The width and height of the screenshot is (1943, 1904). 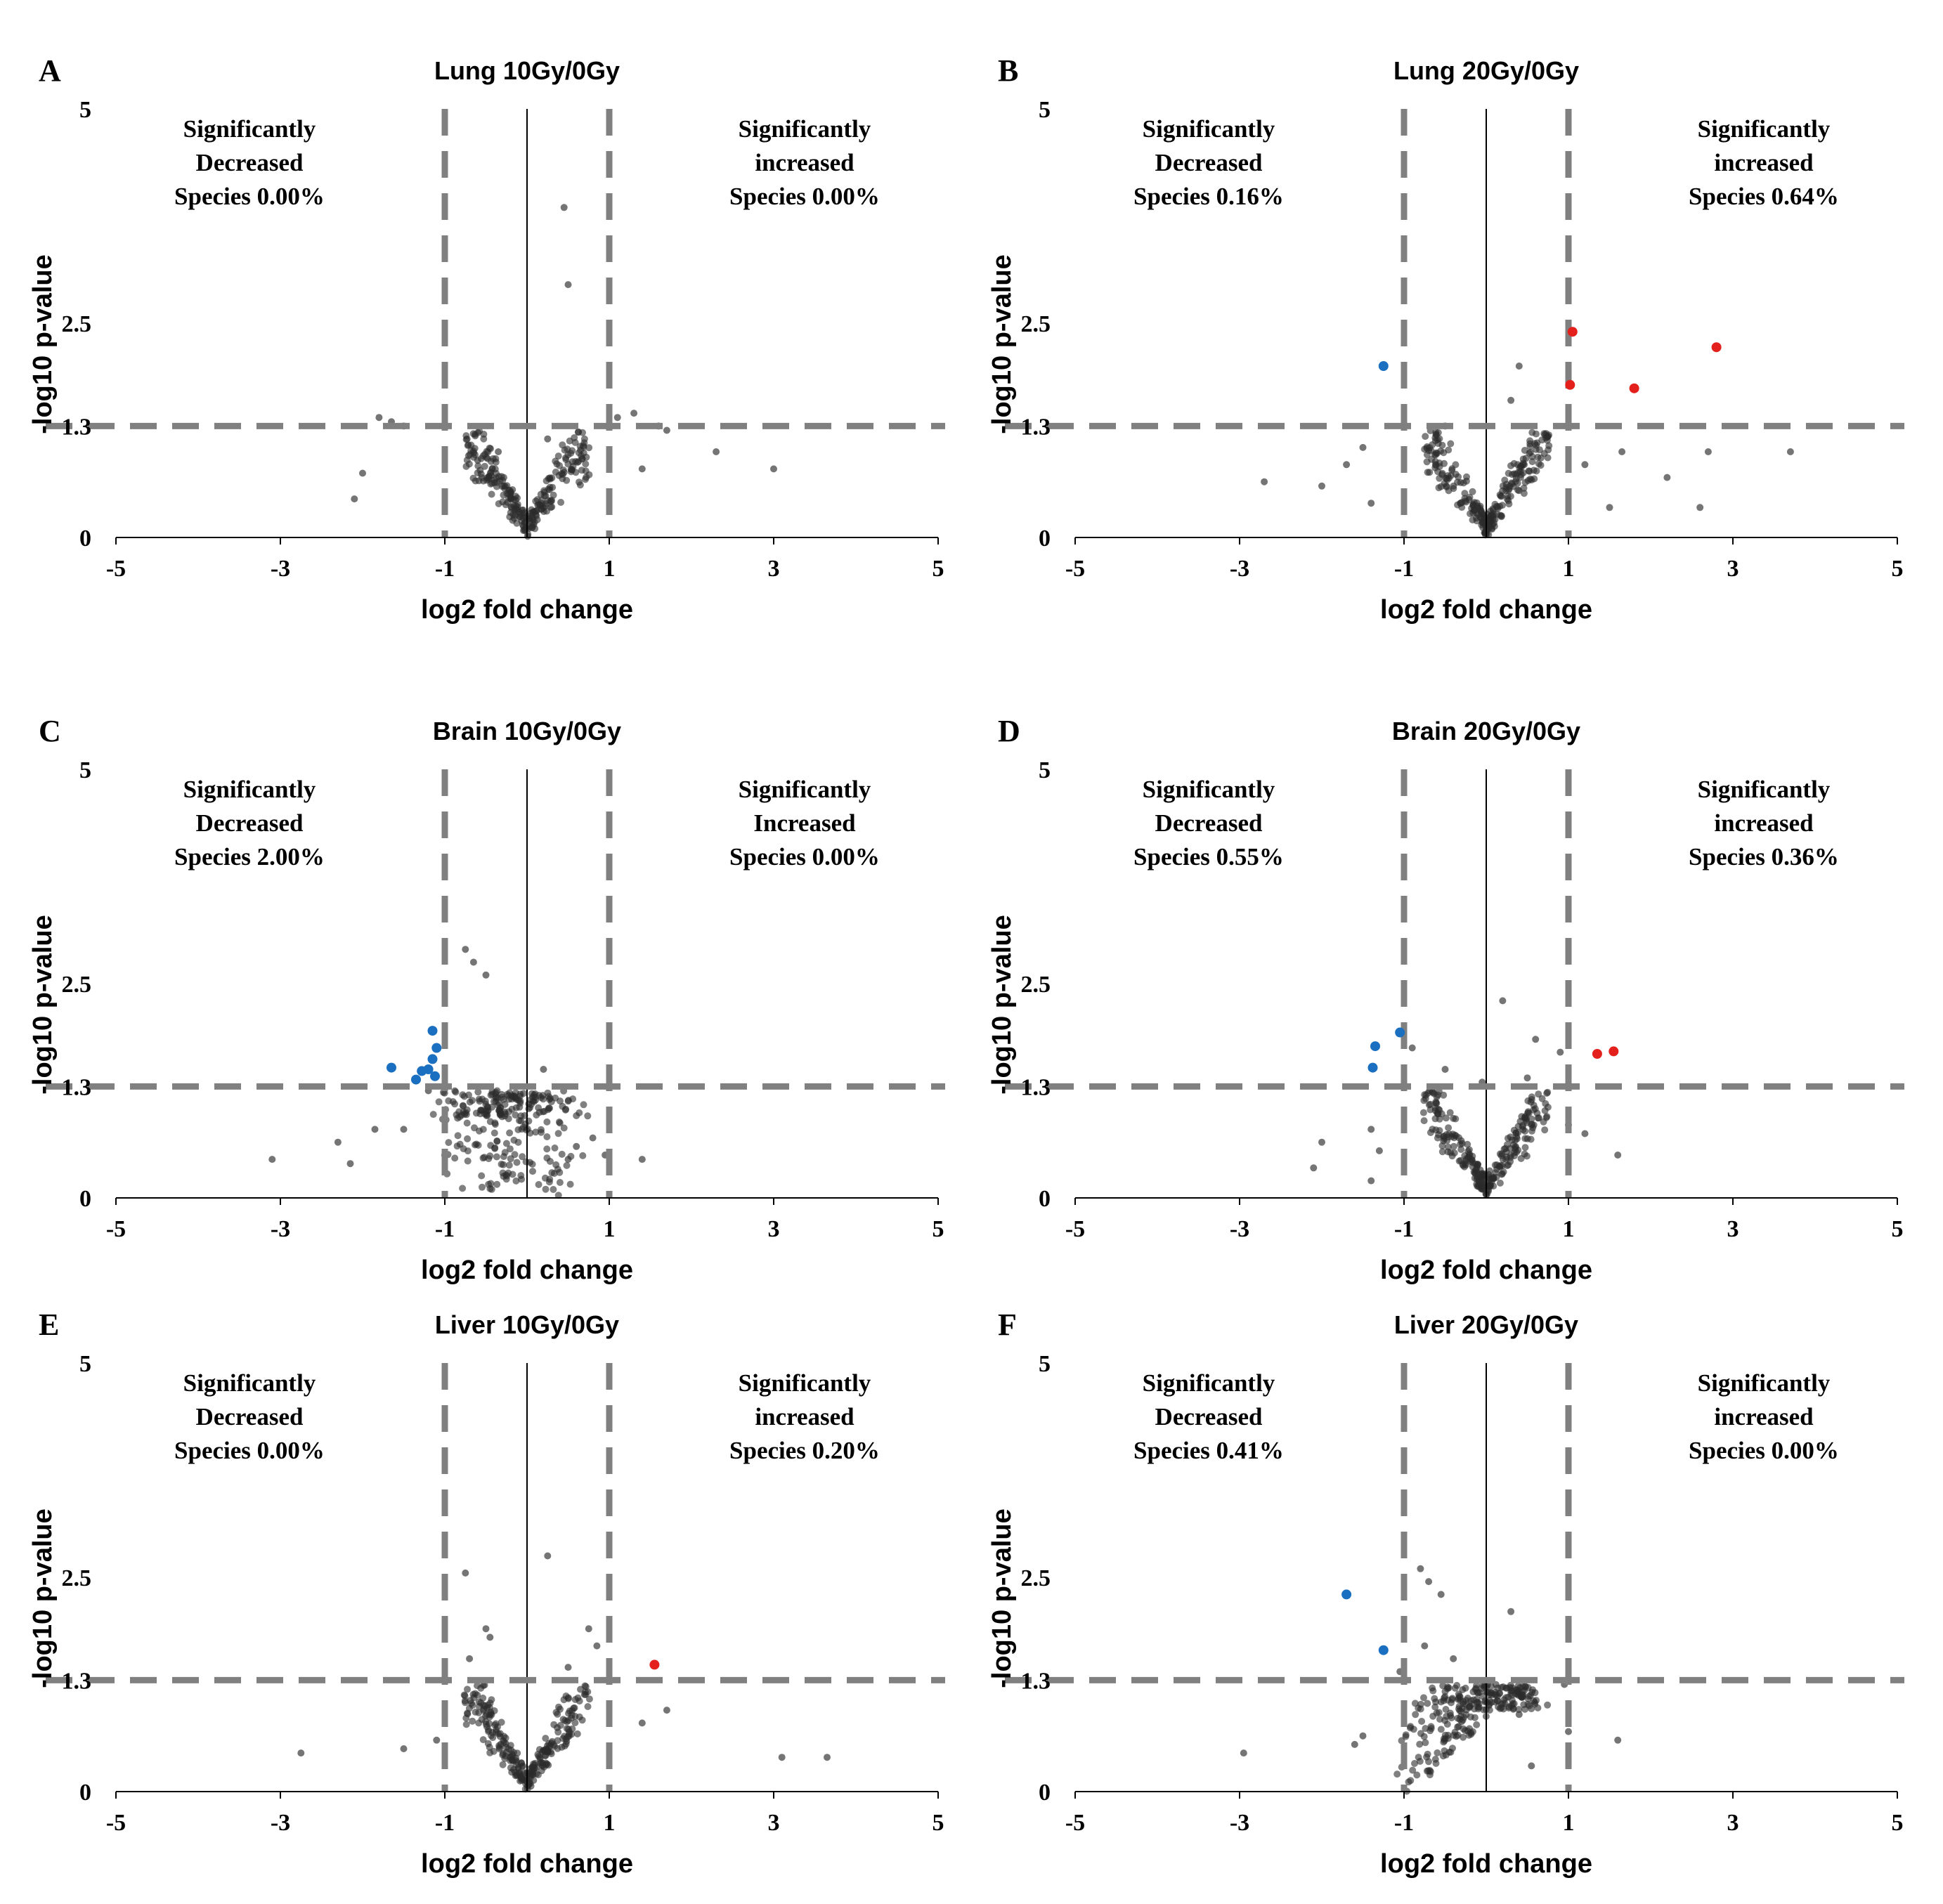 I want to click on significance-note-line: Increased, so click(x=804, y=823).